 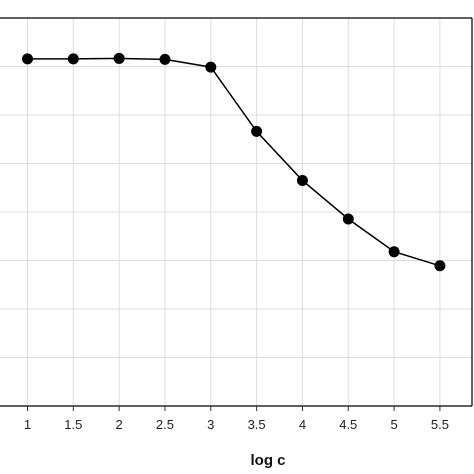 I want to click on x-tick-label: 3.5, so click(x=257, y=424).